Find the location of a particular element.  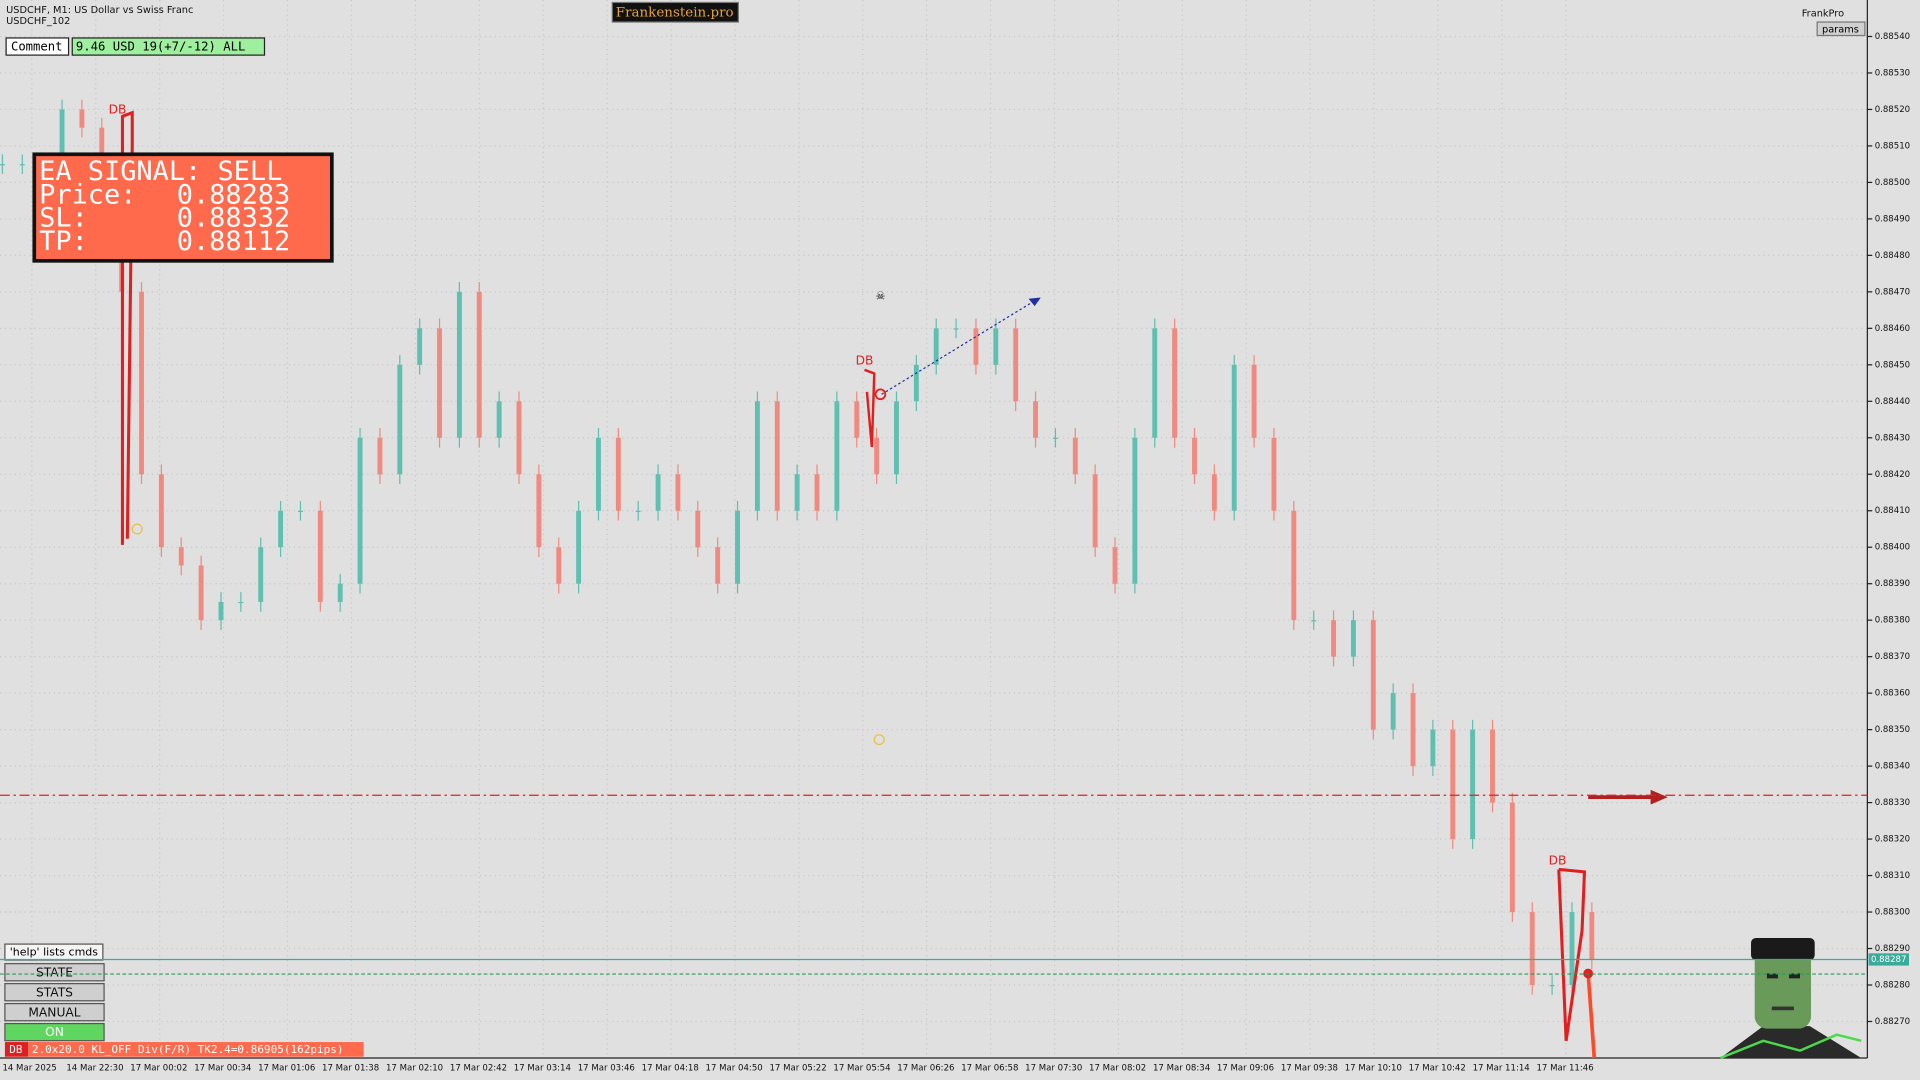

account-label: USDCHF_102 is located at coordinates (38, 21).